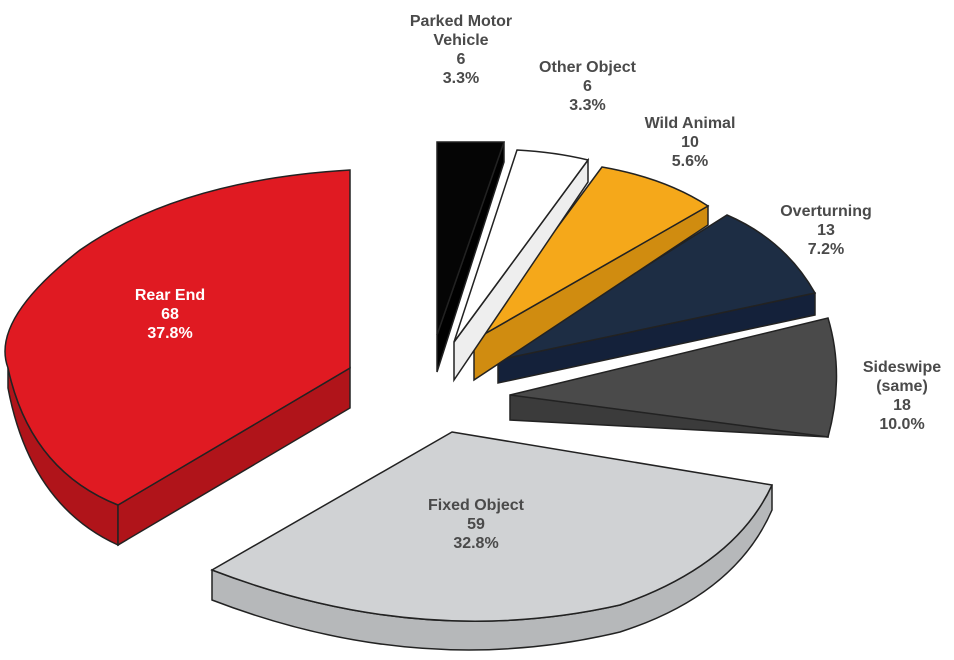 The height and width of the screenshot is (660, 954). I want to click on slice-wild-animal, so click(591, 274).